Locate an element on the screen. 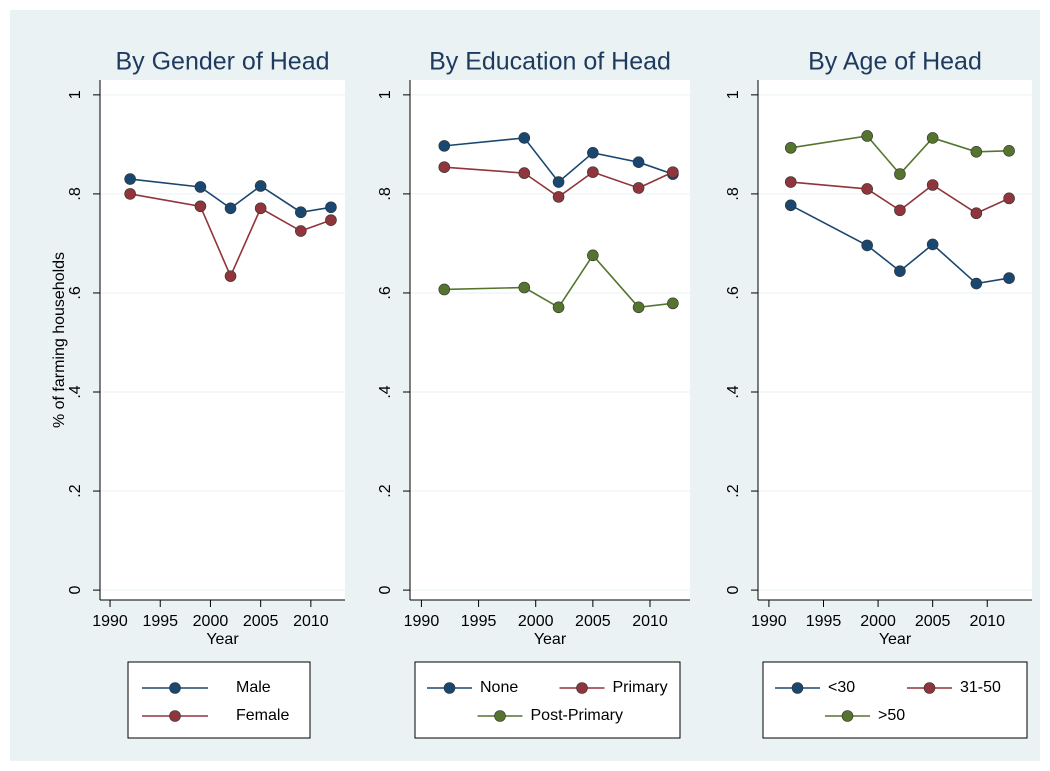 The height and width of the screenshot is (771, 1050). legend-label: Post-Primary is located at coordinates (577, 715).